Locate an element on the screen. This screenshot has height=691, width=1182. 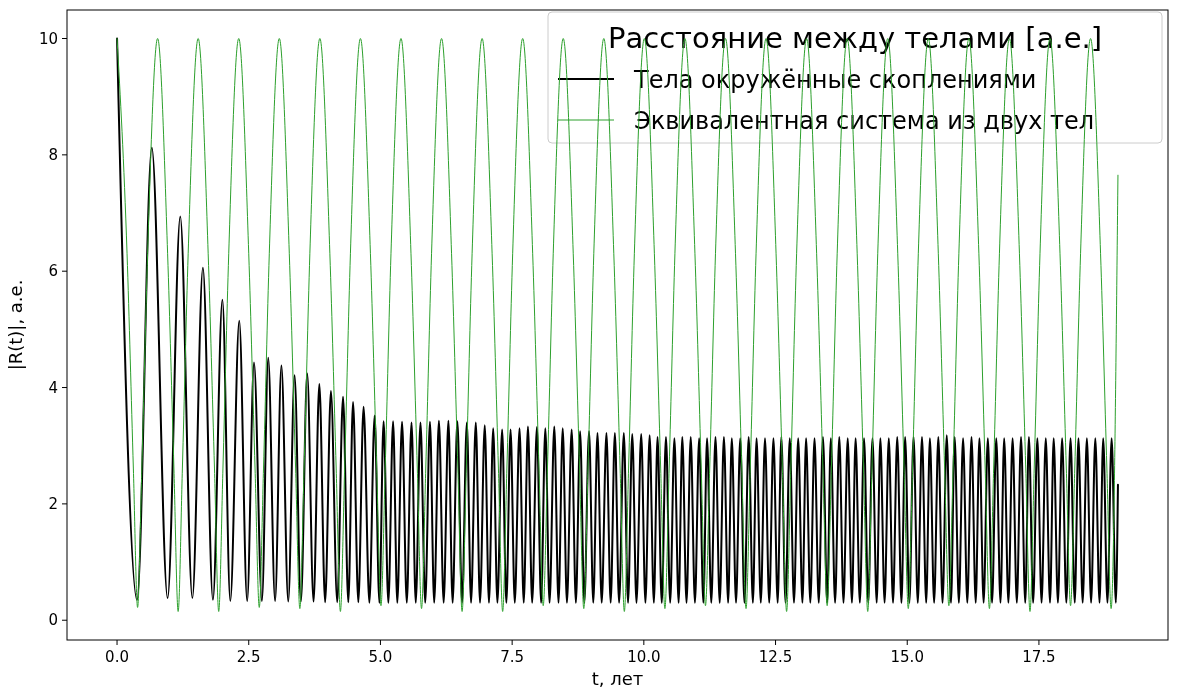
legend-title: Расстояние между телами [а.е.] is located at coordinates (855, 38).